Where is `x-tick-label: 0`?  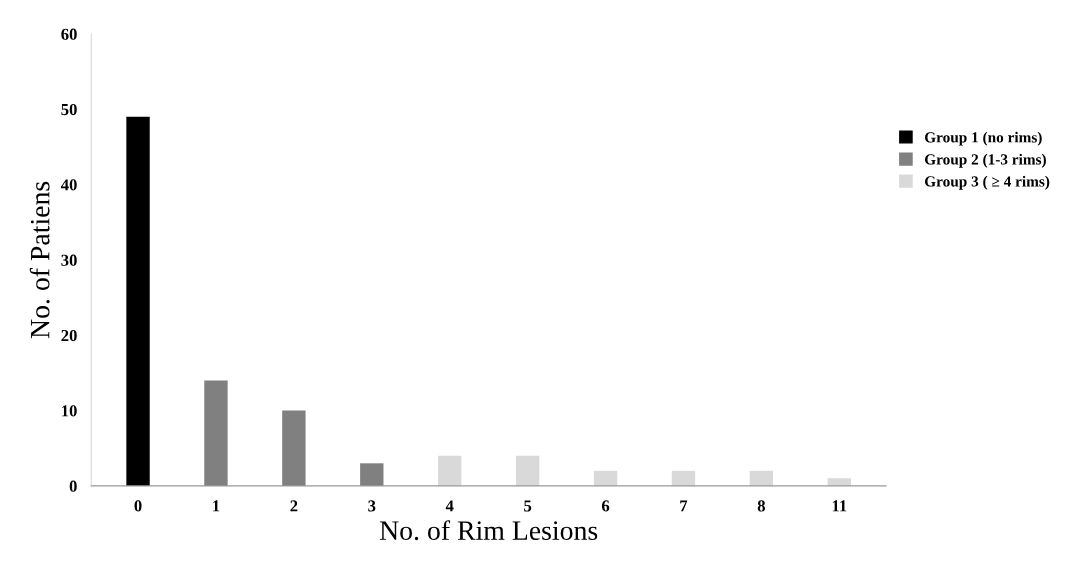 x-tick-label: 0 is located at coordinates (138, 506).